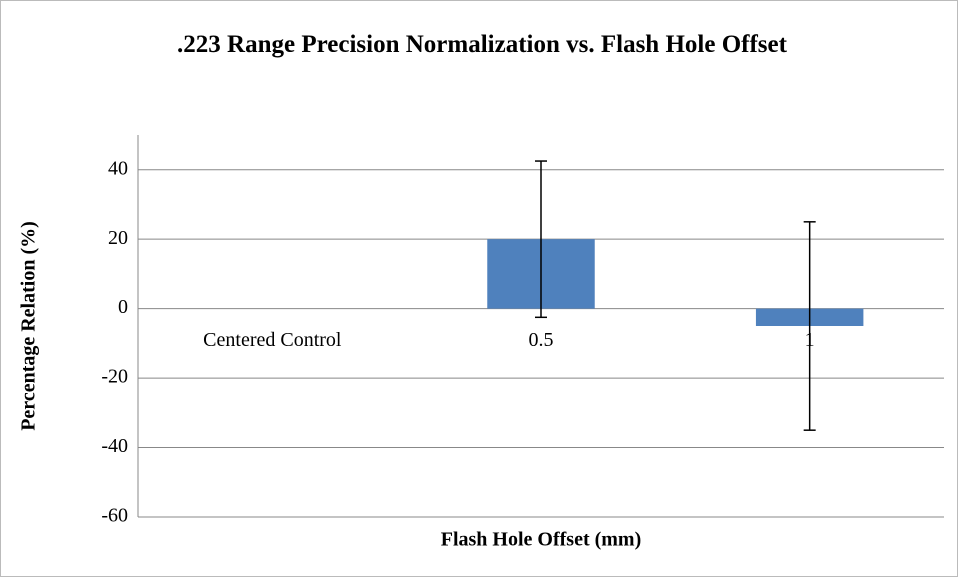  Describe the element at coordinates (541, 540) in the screenshot. I see `x-axis-label: Flash Hole Offset (mm)` at that location.